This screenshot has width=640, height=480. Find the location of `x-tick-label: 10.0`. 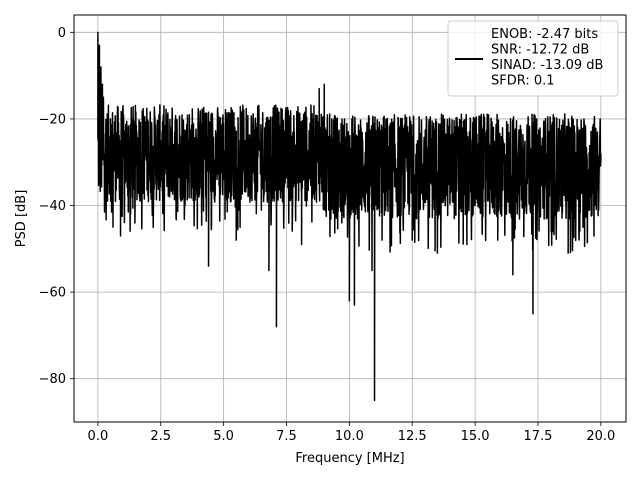

x-tick-label: 10.0 is located at coordinates (349, 436).